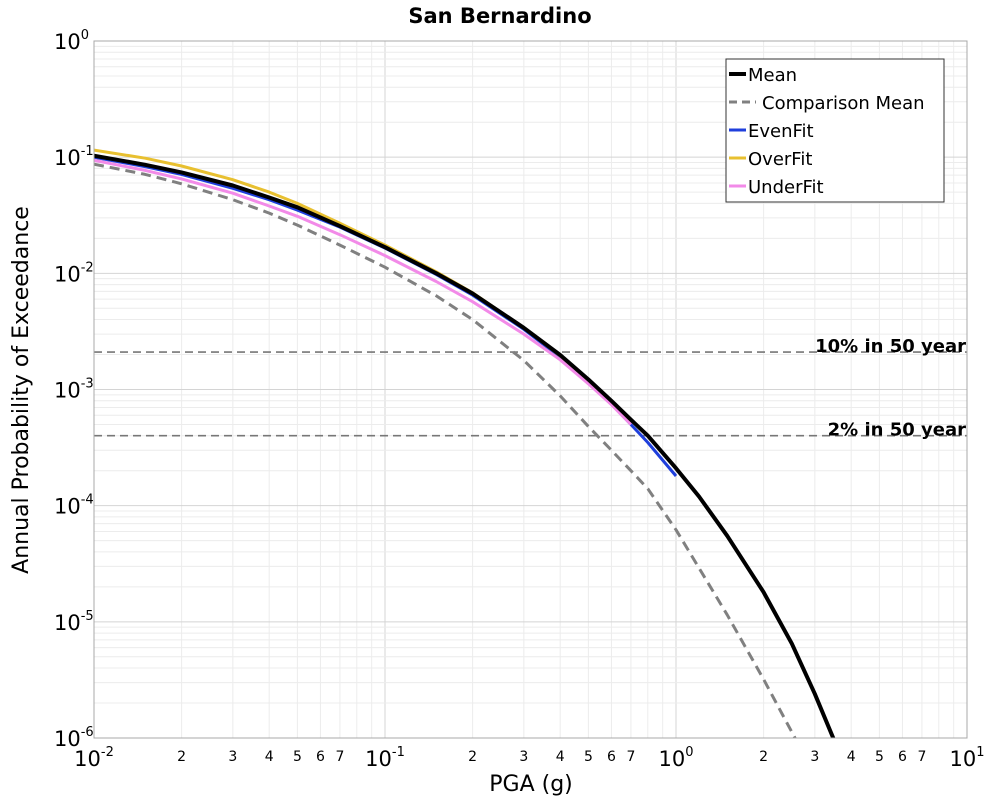 The width and height of the screenshot is (1000, 800). Describe the element at coordinates (21, 390) in the screenshot. I see `y-axis-label: Annual Probability of Exceedance` at that location.